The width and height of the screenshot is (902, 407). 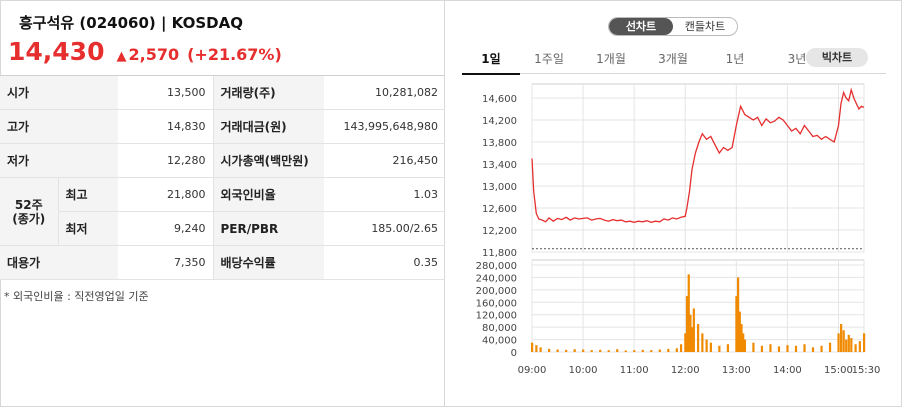 I want to click on label-market-cap: 시가총액(백만원), so click(x=268, y=160).